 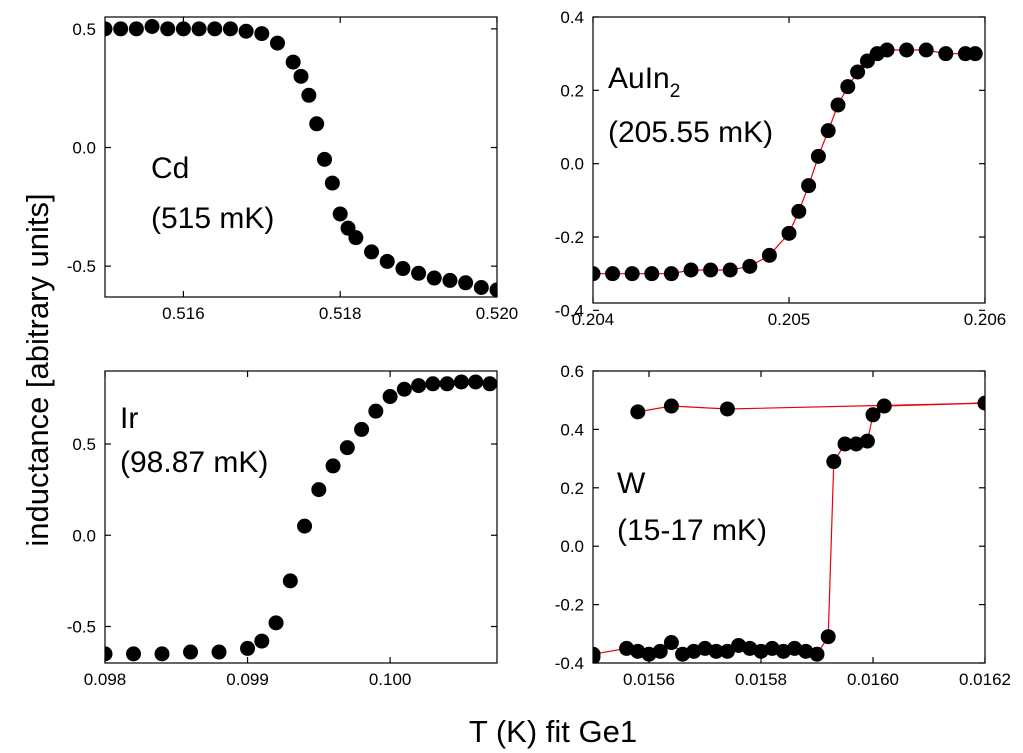 What do you see at coordinates (84, 29) in the screenshot?
I see `y-tick-label: 0.5` at bounding box center [84, 29].